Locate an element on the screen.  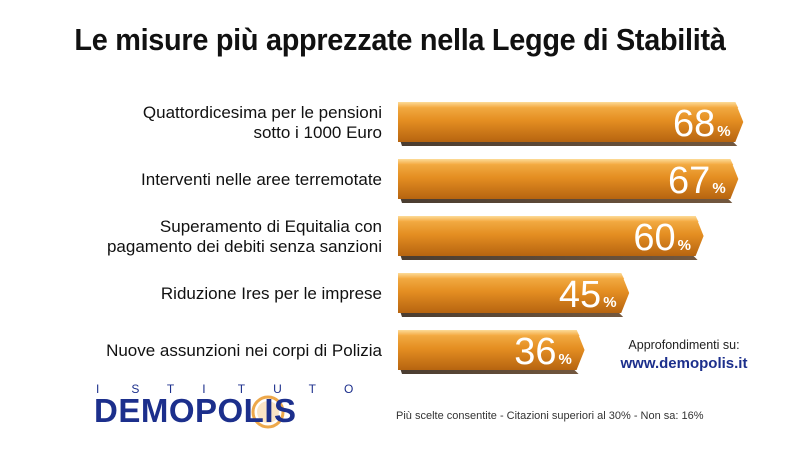
demopolis-logo: I S T I T U T O DEMOPOLIS is located at coordinates (227, 413).